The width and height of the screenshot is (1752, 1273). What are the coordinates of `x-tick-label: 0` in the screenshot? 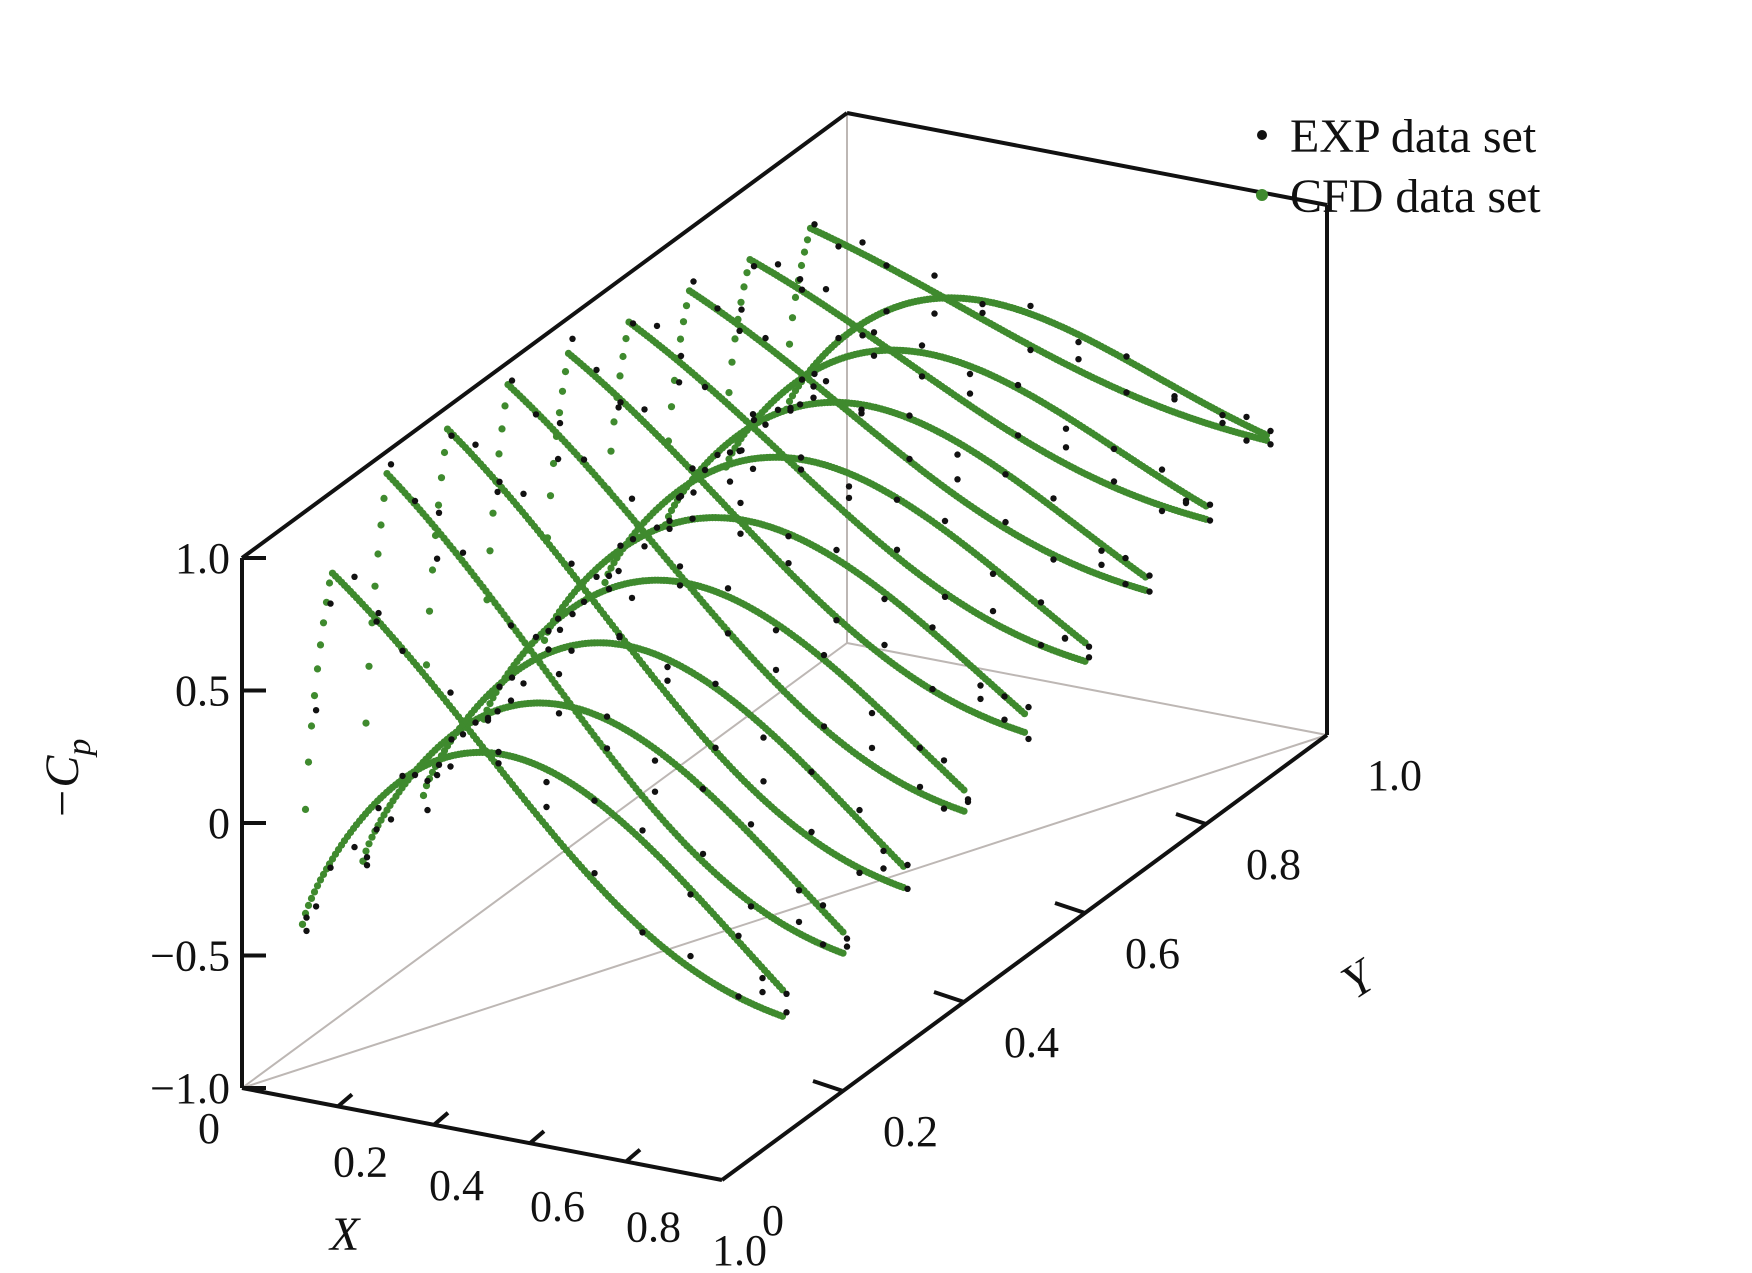 It's located at (209, 1128).